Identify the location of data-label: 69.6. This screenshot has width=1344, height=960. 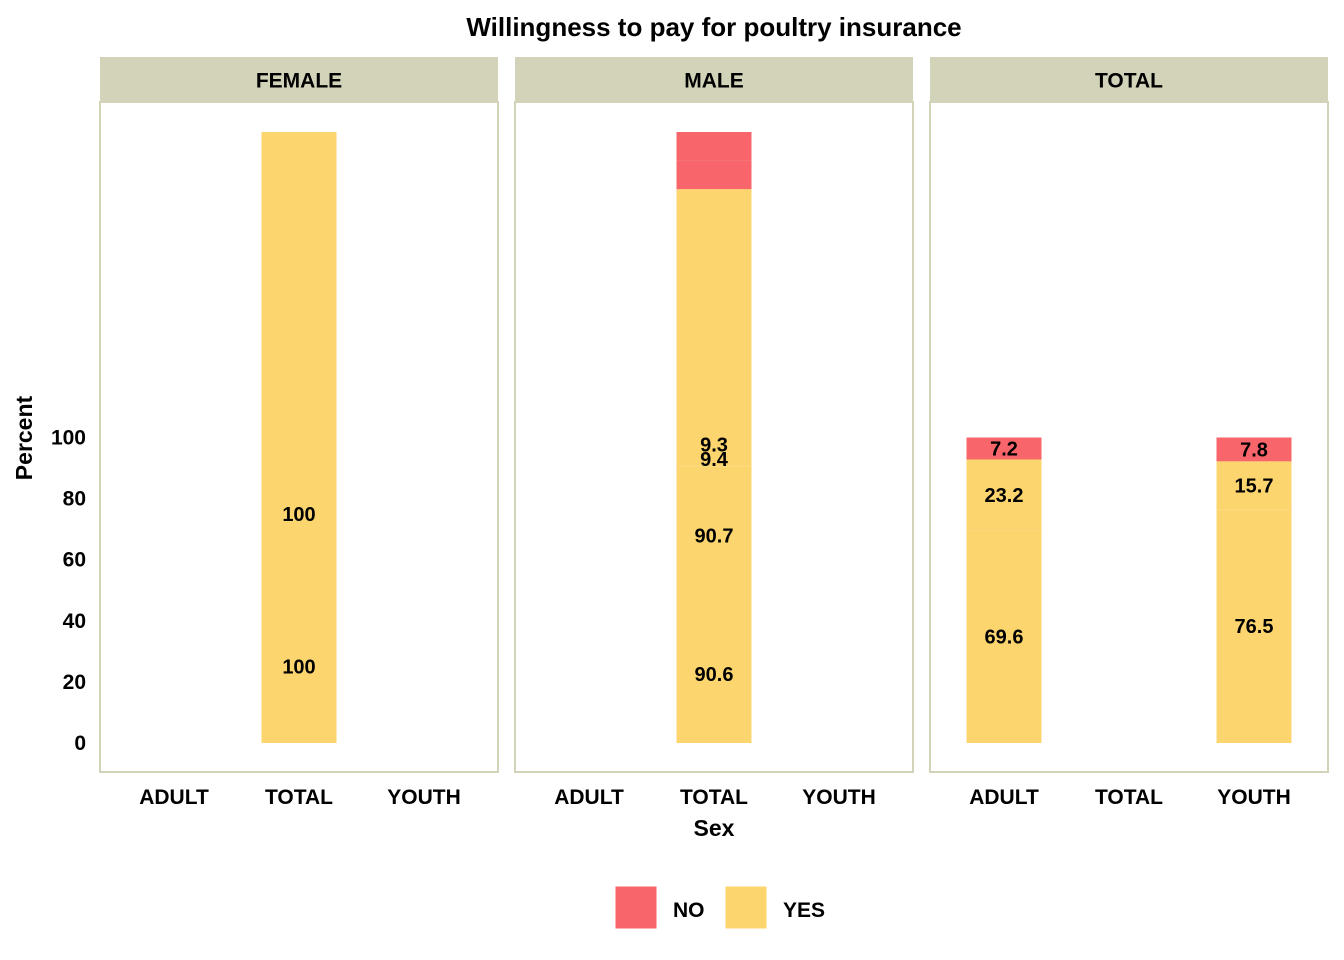
(1004, 638).